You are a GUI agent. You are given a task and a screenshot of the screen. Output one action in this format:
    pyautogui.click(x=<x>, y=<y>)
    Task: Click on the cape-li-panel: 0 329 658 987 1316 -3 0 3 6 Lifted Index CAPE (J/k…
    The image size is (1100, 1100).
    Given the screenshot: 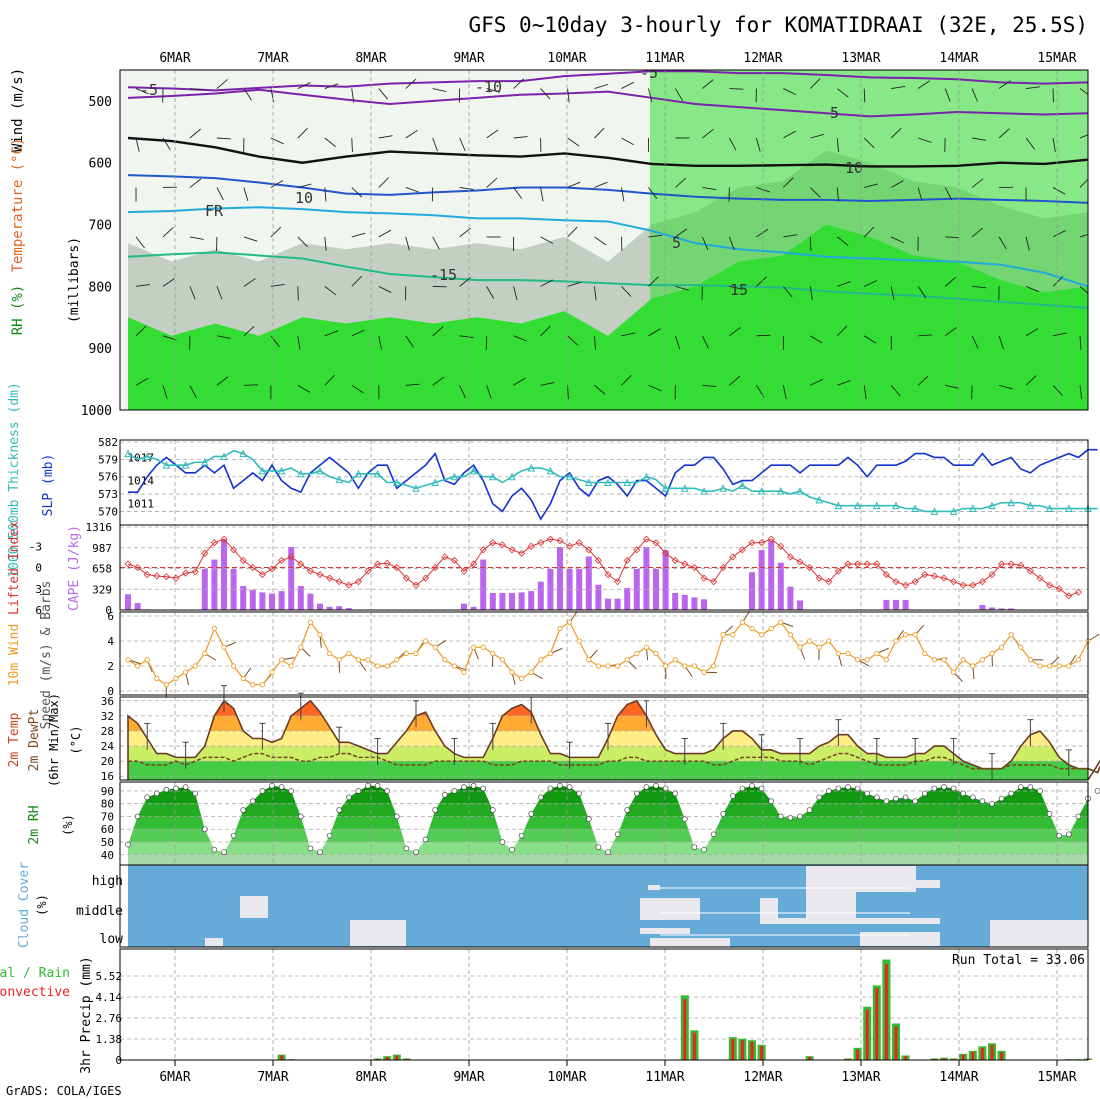 What is the action you would take?
    pyautogui.click(x=548, y=569)
    